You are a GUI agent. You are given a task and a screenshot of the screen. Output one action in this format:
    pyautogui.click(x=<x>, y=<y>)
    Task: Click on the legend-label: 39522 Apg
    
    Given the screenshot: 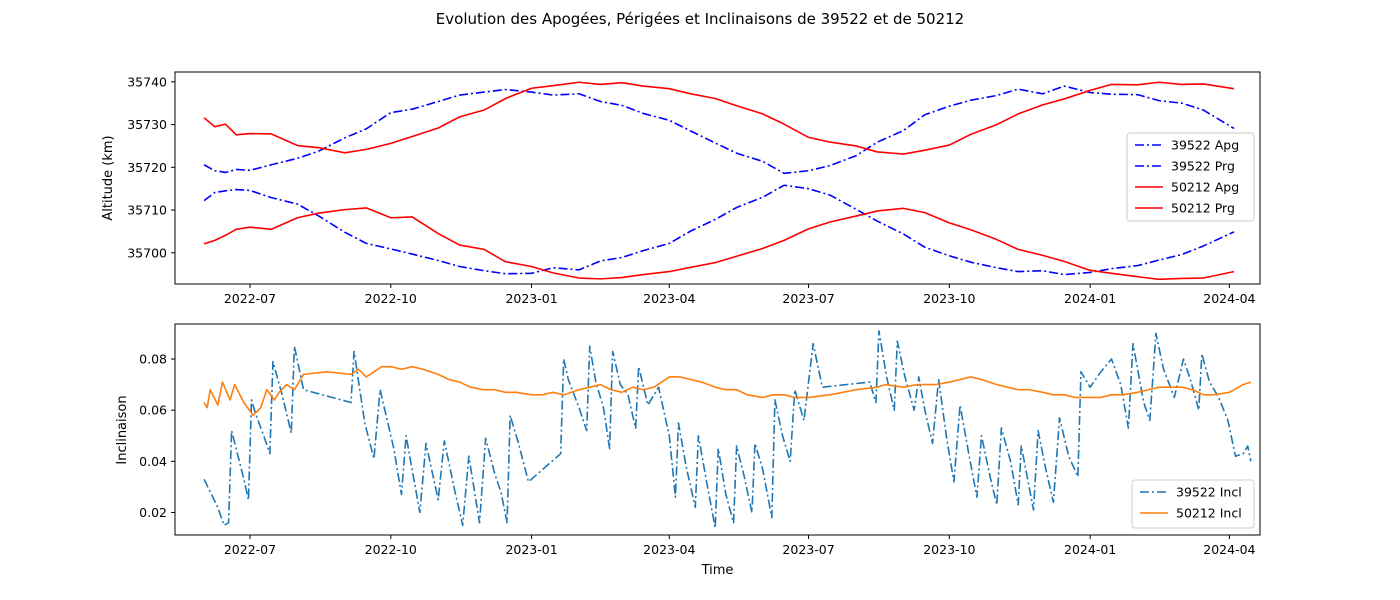 What is the action you would take?
    pyautogui.click(x=1205, y=145)
    